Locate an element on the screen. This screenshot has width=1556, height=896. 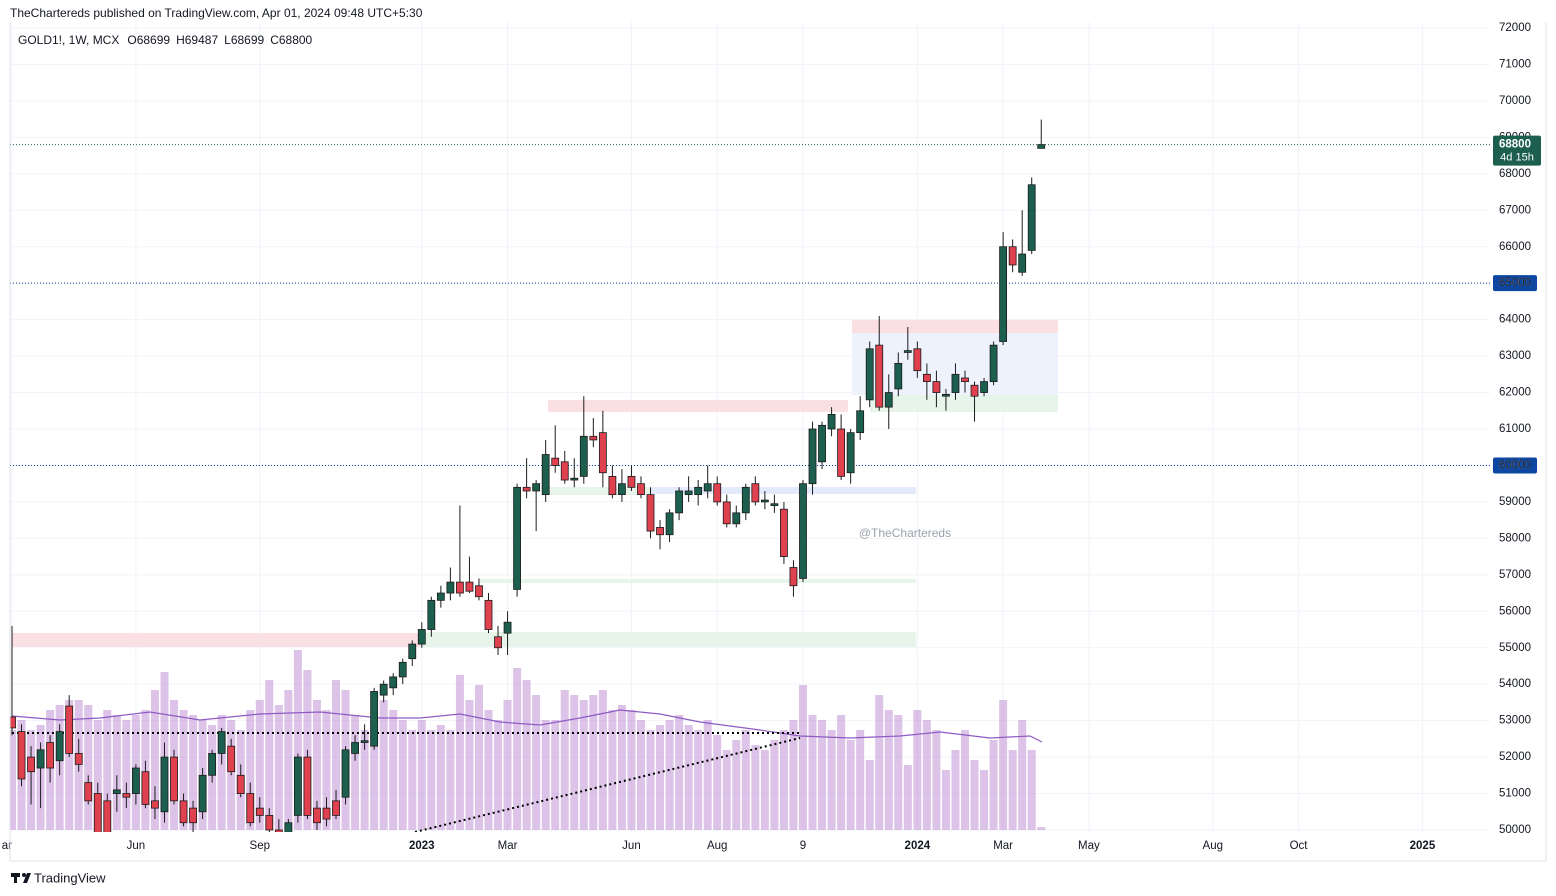
ohlc-value: 69487 is located at coordinates (202, 40).